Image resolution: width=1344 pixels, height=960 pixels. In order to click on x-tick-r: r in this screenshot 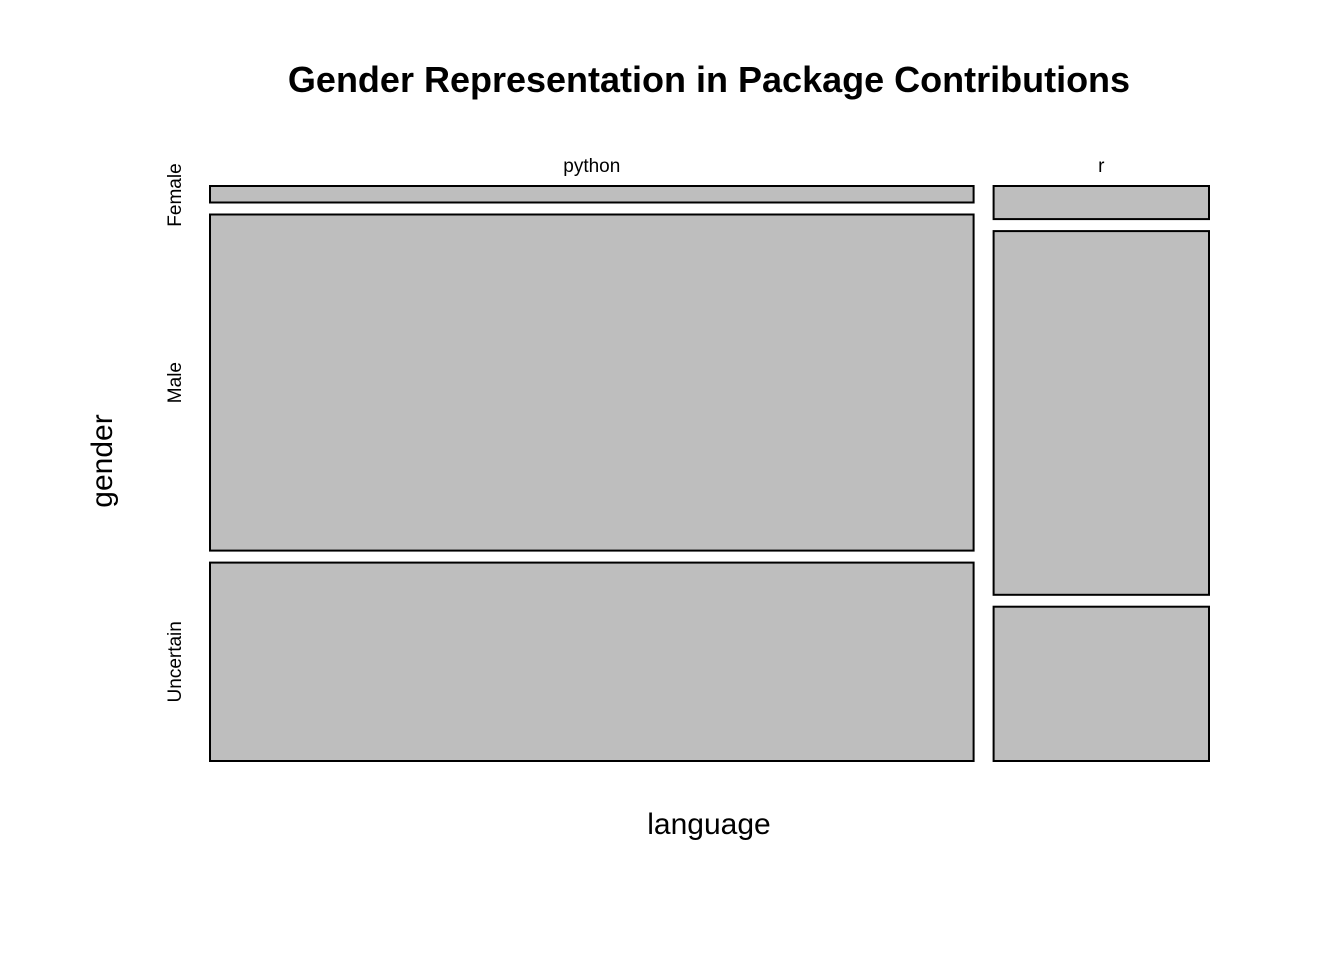, I will do `click(1101, 166)`.